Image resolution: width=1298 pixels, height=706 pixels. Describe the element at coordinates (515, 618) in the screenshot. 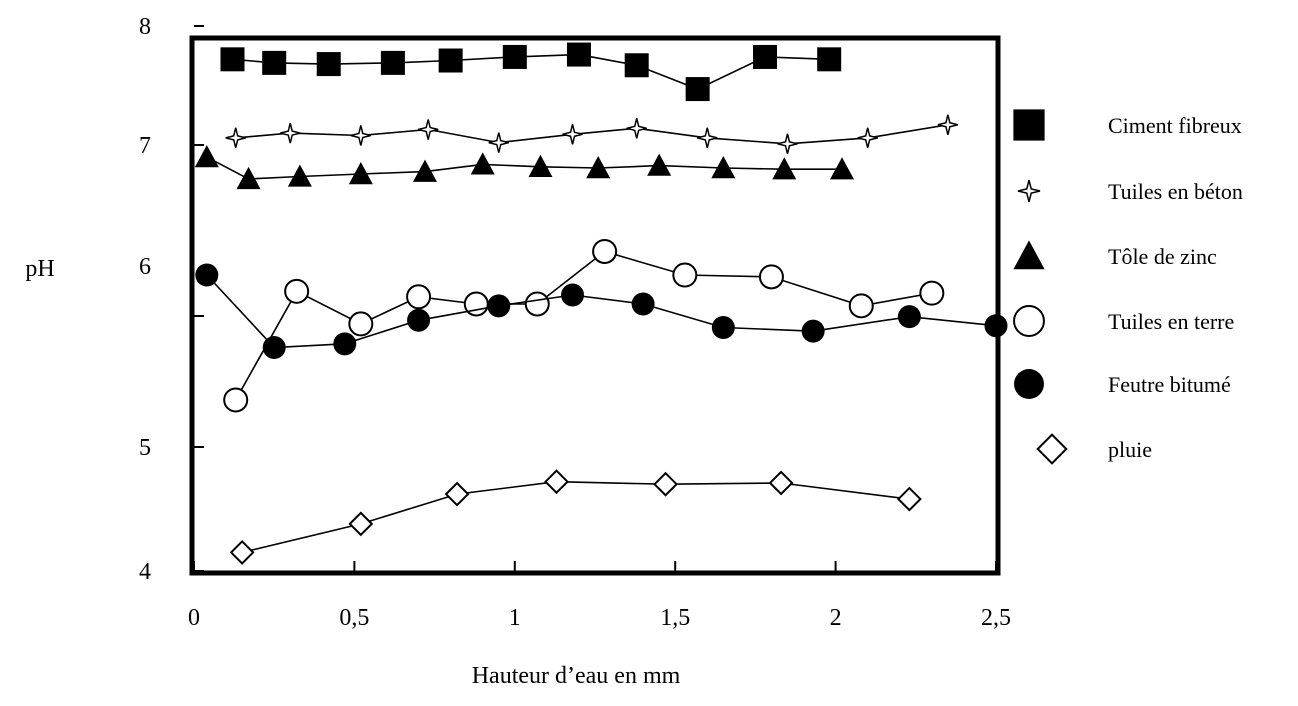

I see `x-tick-label: 1` at that location.